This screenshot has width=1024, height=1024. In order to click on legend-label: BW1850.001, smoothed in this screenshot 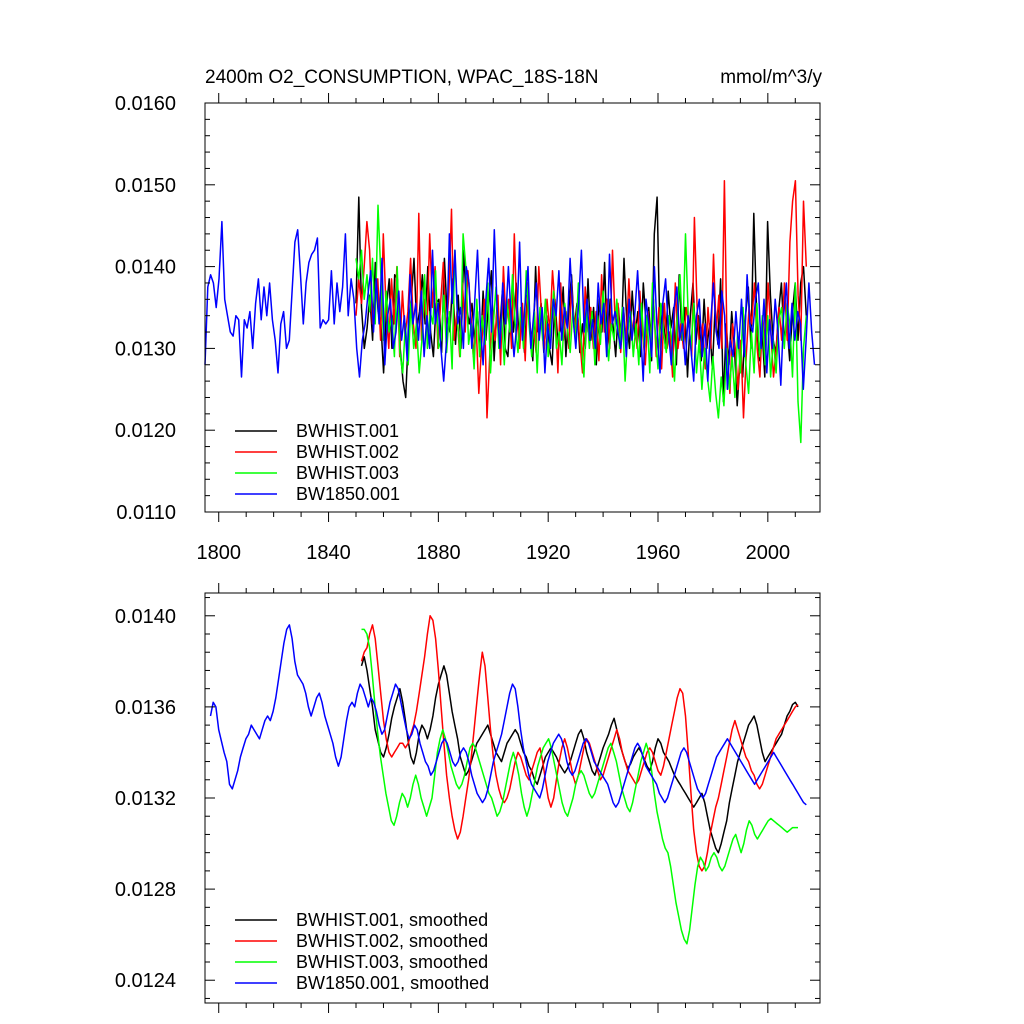, I will do `click(392, 983)`.